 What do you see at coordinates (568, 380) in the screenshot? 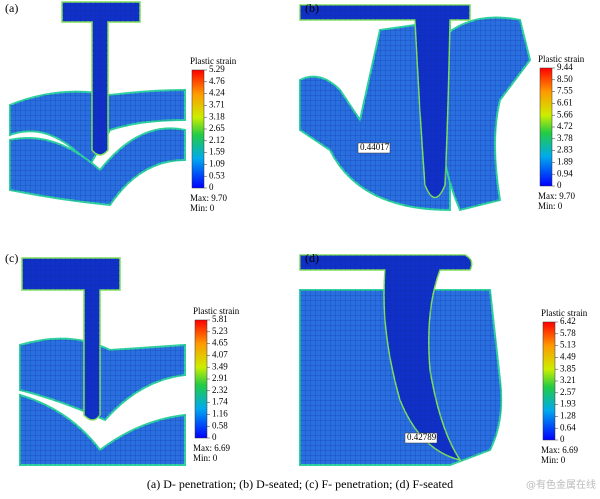
I see `colorbar-tick-label: 3.21` at bounding box center [568, 380].